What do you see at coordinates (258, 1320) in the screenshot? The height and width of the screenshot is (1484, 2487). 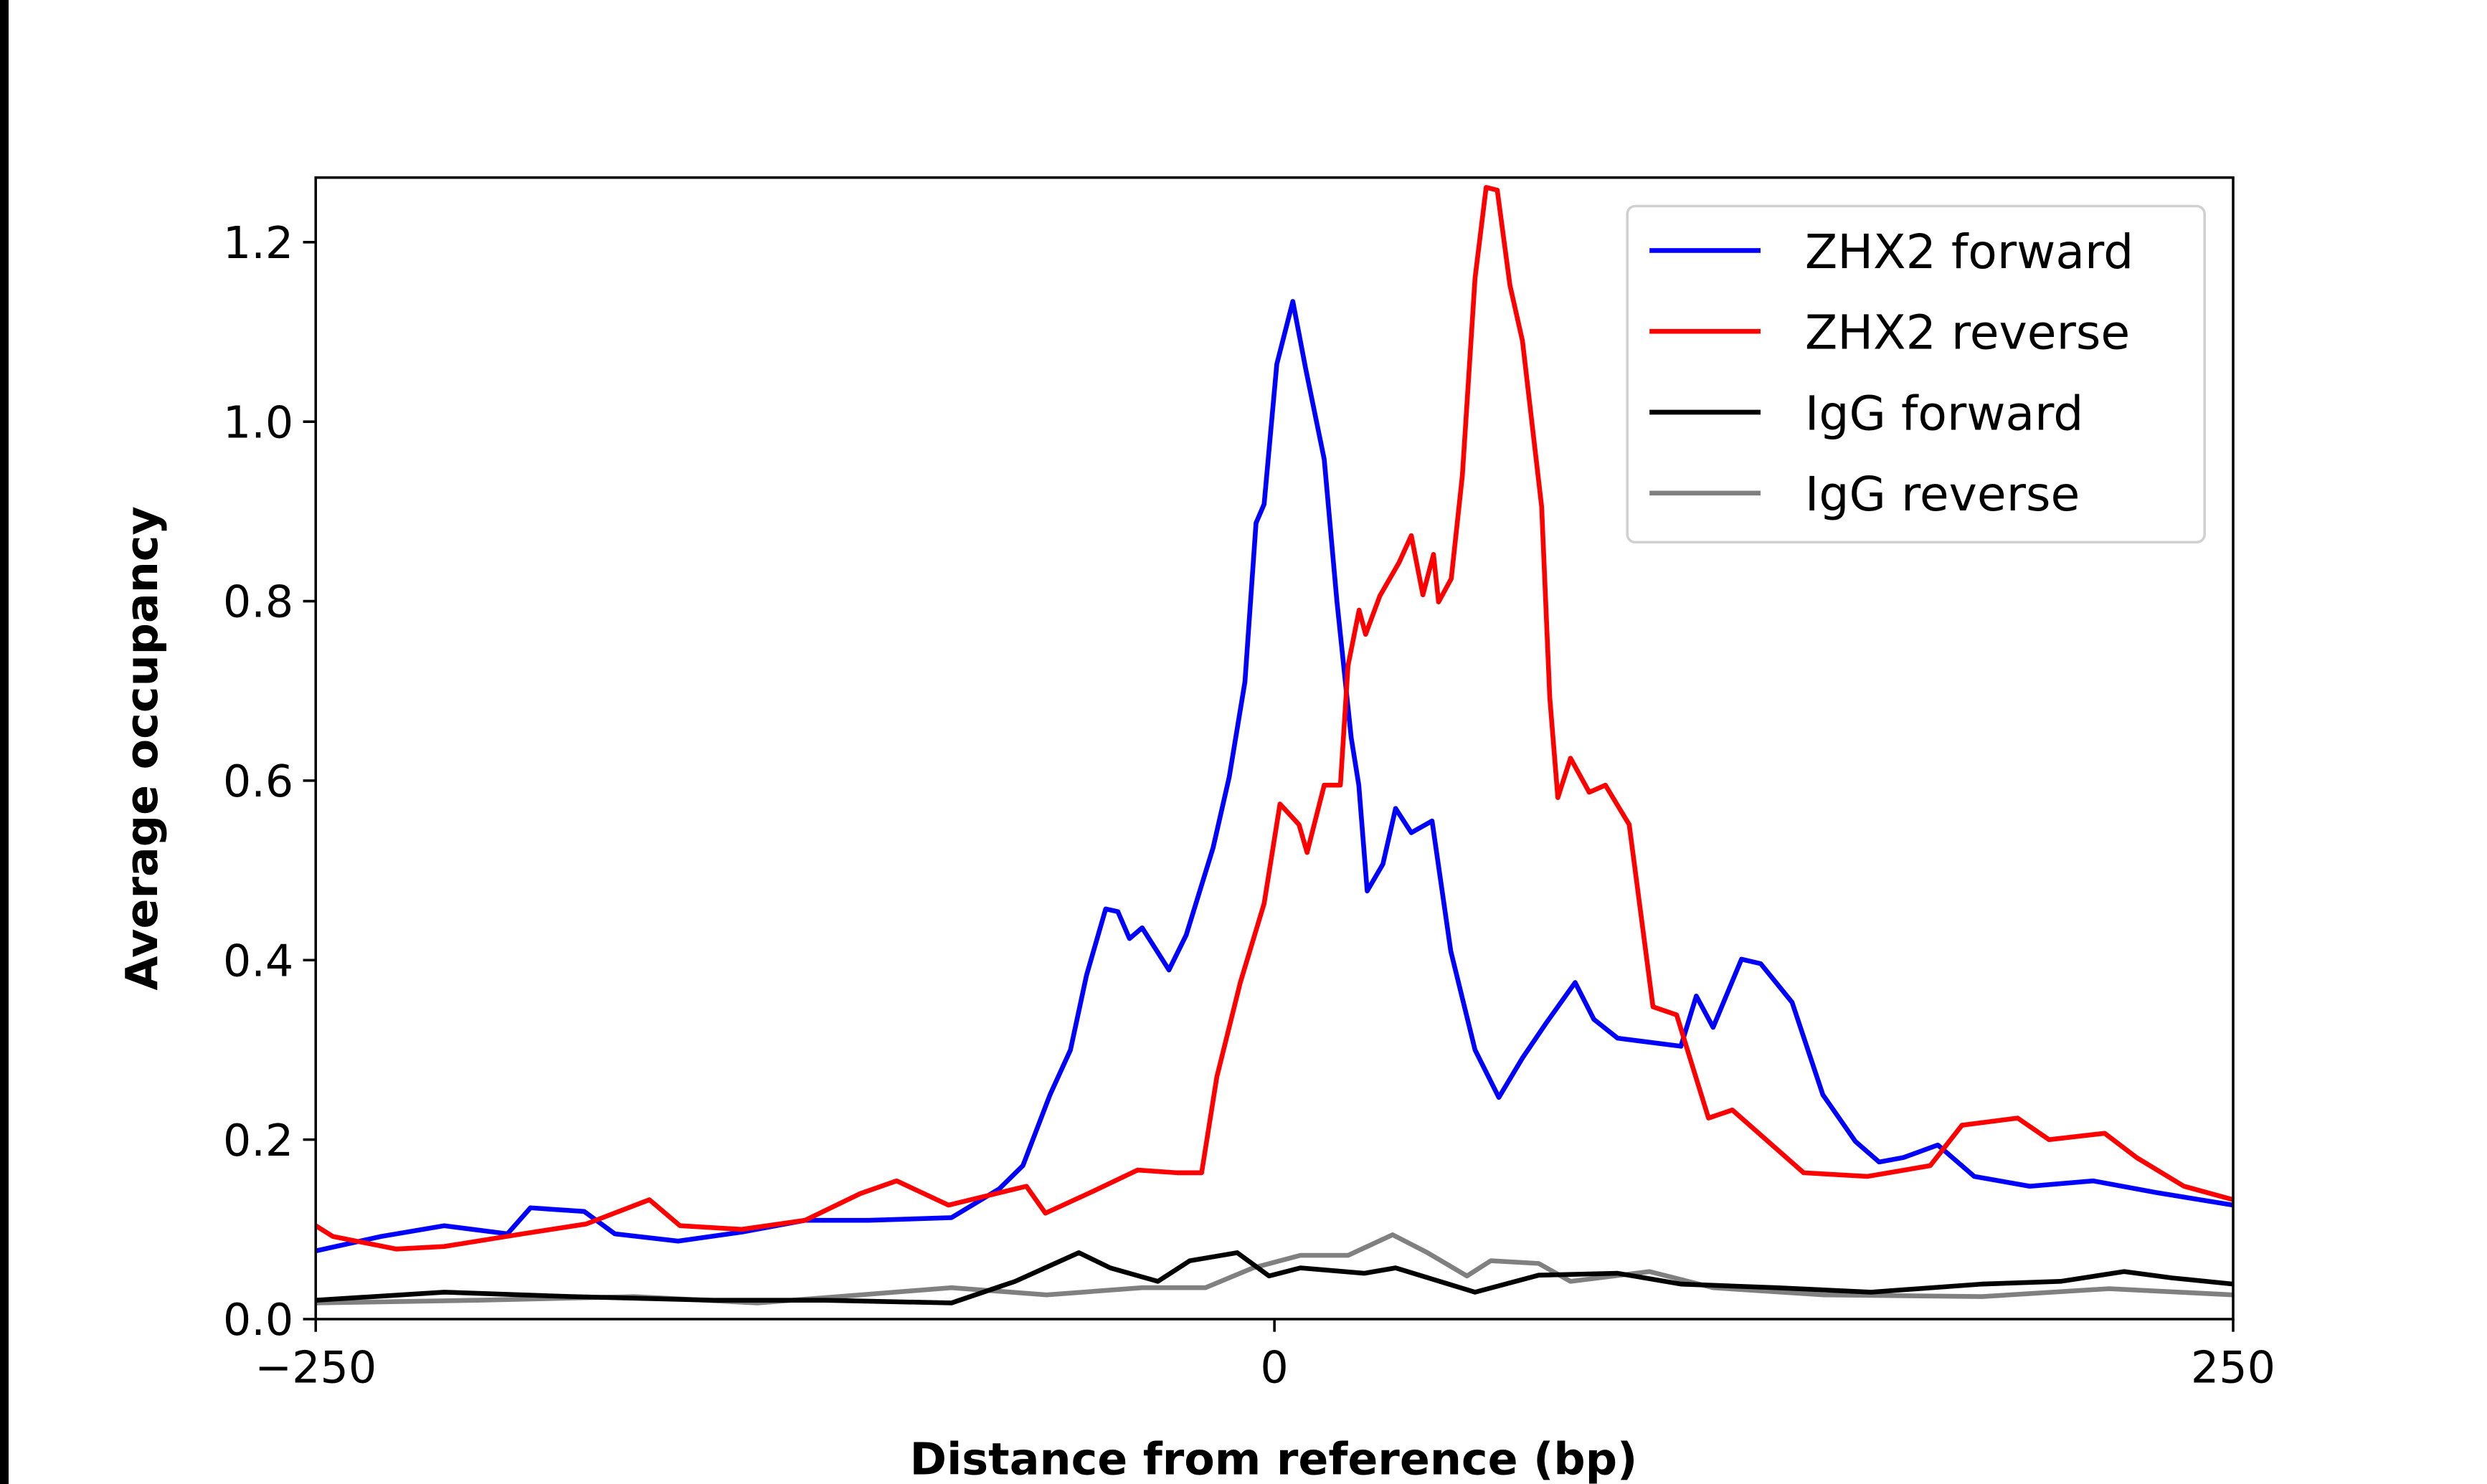 I see `y-tick-label: 0.0` at bounding box center [258, 1320].